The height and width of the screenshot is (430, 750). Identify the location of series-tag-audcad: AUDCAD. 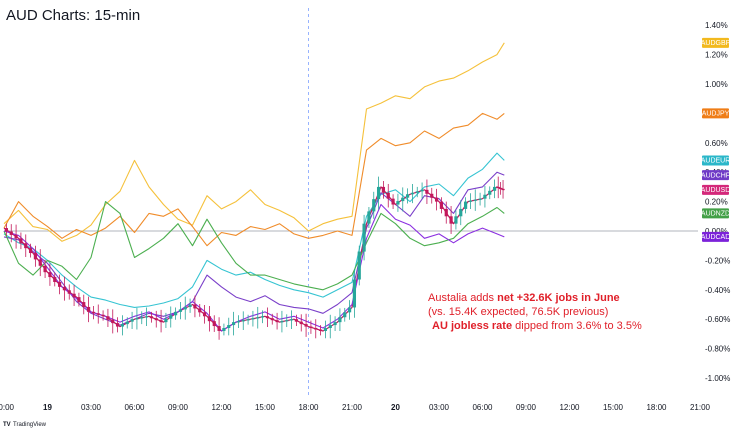
(716, 236).